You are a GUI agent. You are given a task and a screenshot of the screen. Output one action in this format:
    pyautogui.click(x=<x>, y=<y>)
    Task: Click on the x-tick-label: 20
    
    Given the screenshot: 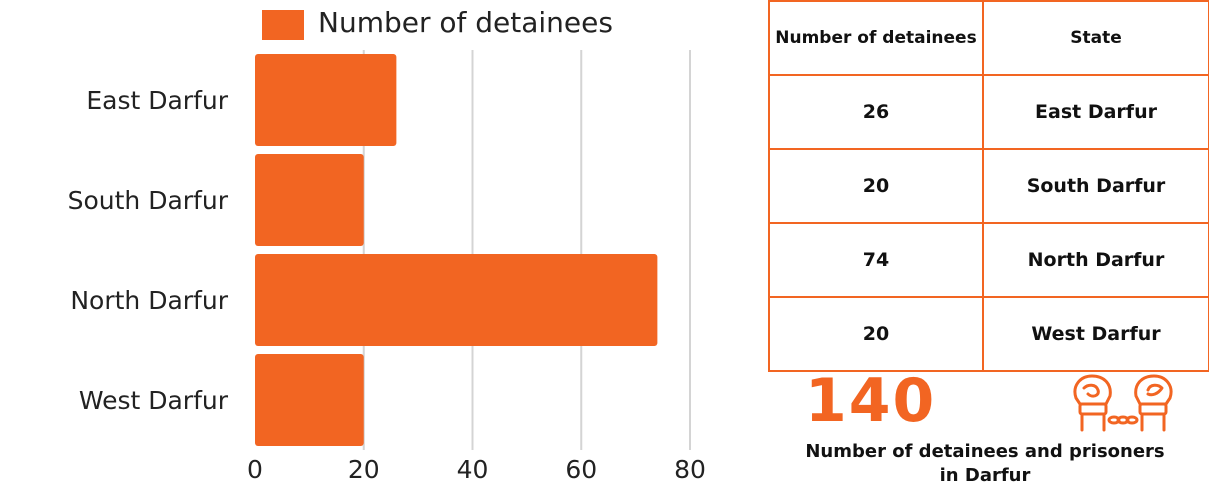 What is the action you would take?
    pyautogui.click(x=364, y=469)
    